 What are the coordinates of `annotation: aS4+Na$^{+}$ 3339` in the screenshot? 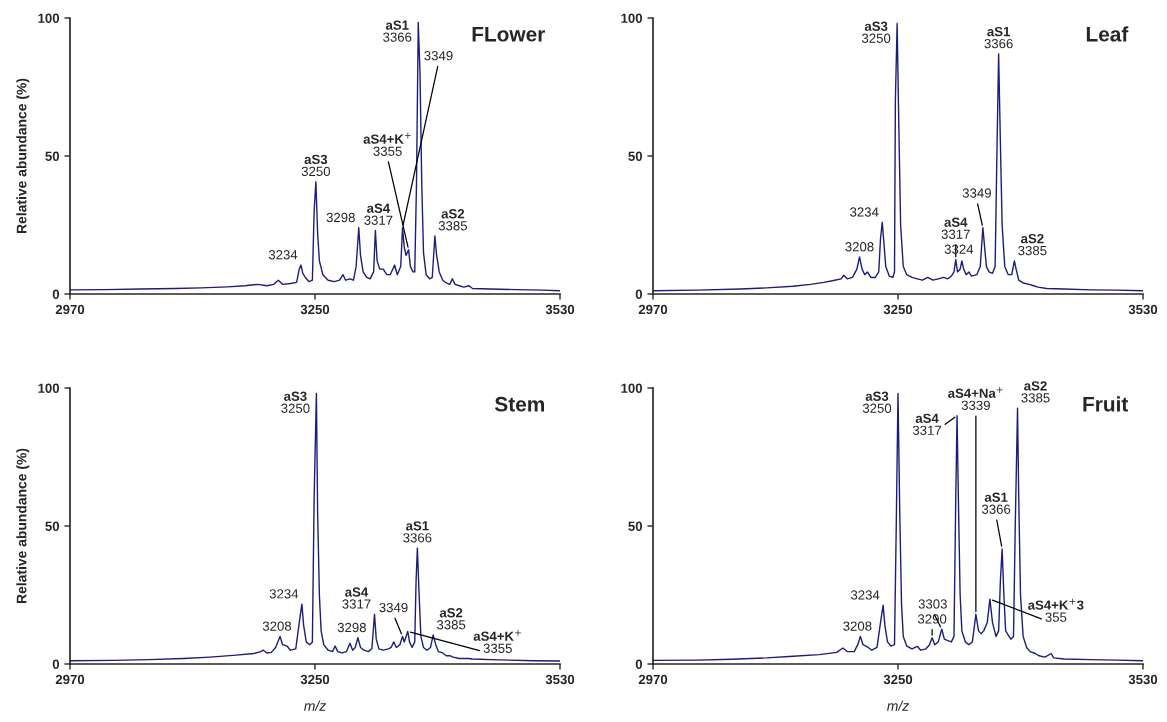 It's located at (975, 398).